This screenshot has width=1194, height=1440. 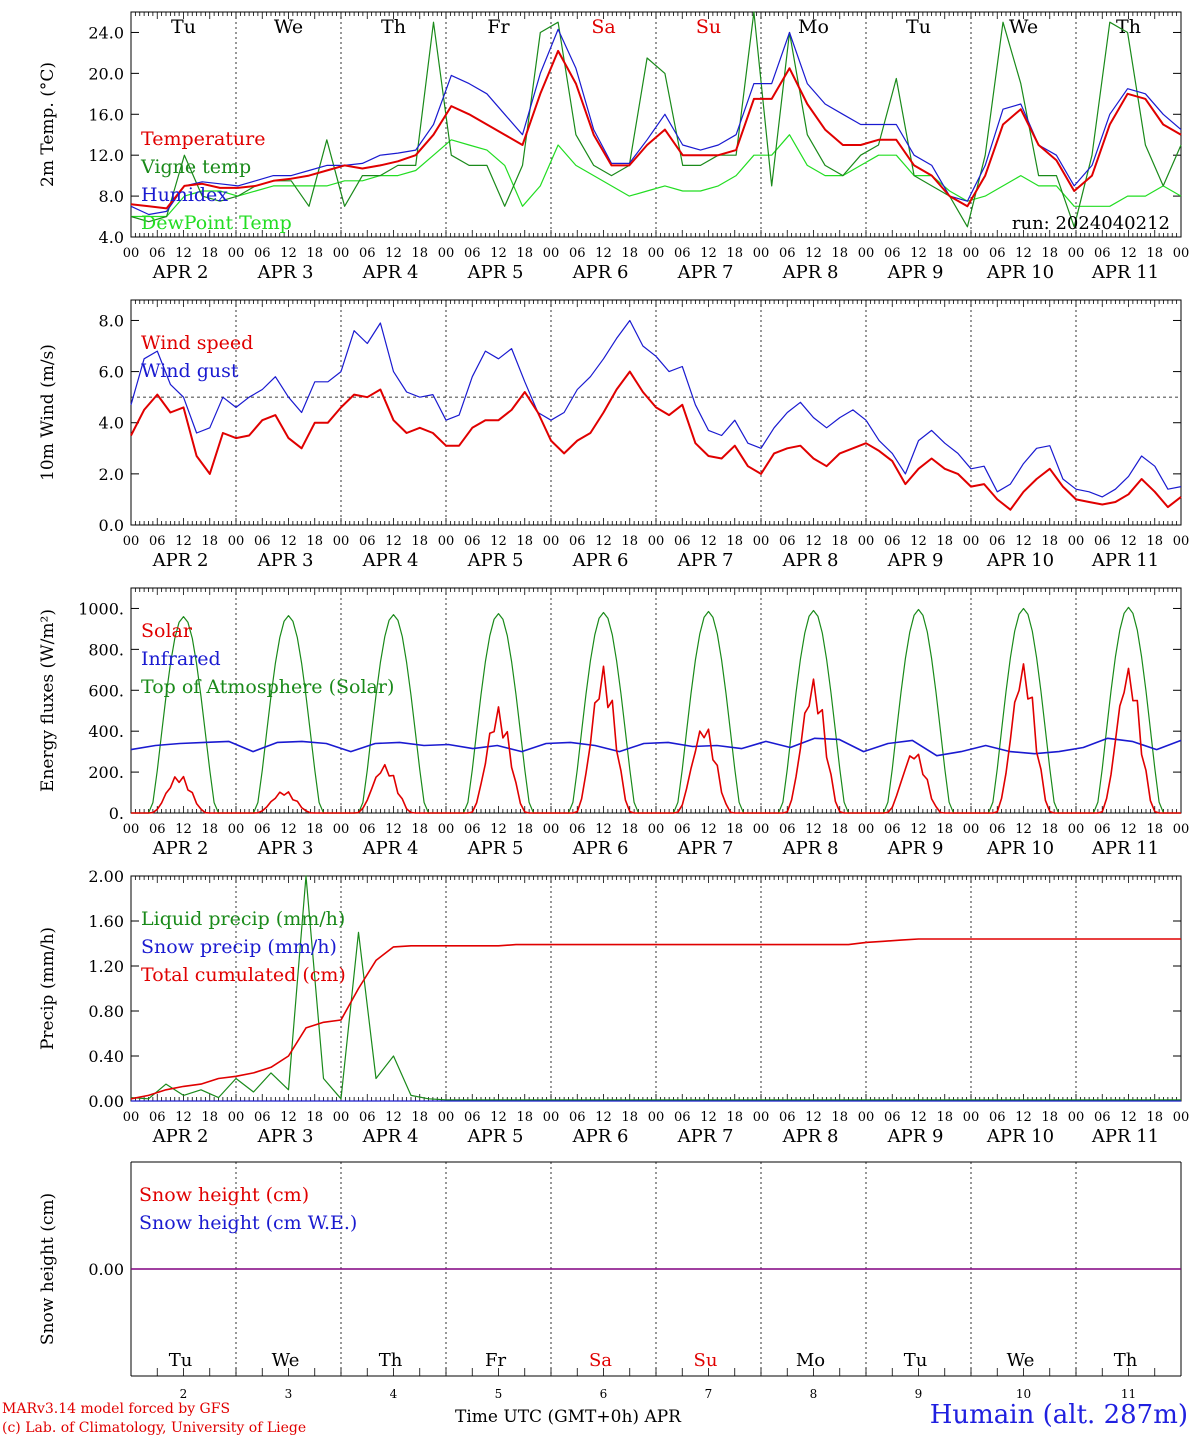 What do you see at coordinates (814, 1394) in the screenshot?
I see `day-number-label: 8` at bounding box center [814, 1394].